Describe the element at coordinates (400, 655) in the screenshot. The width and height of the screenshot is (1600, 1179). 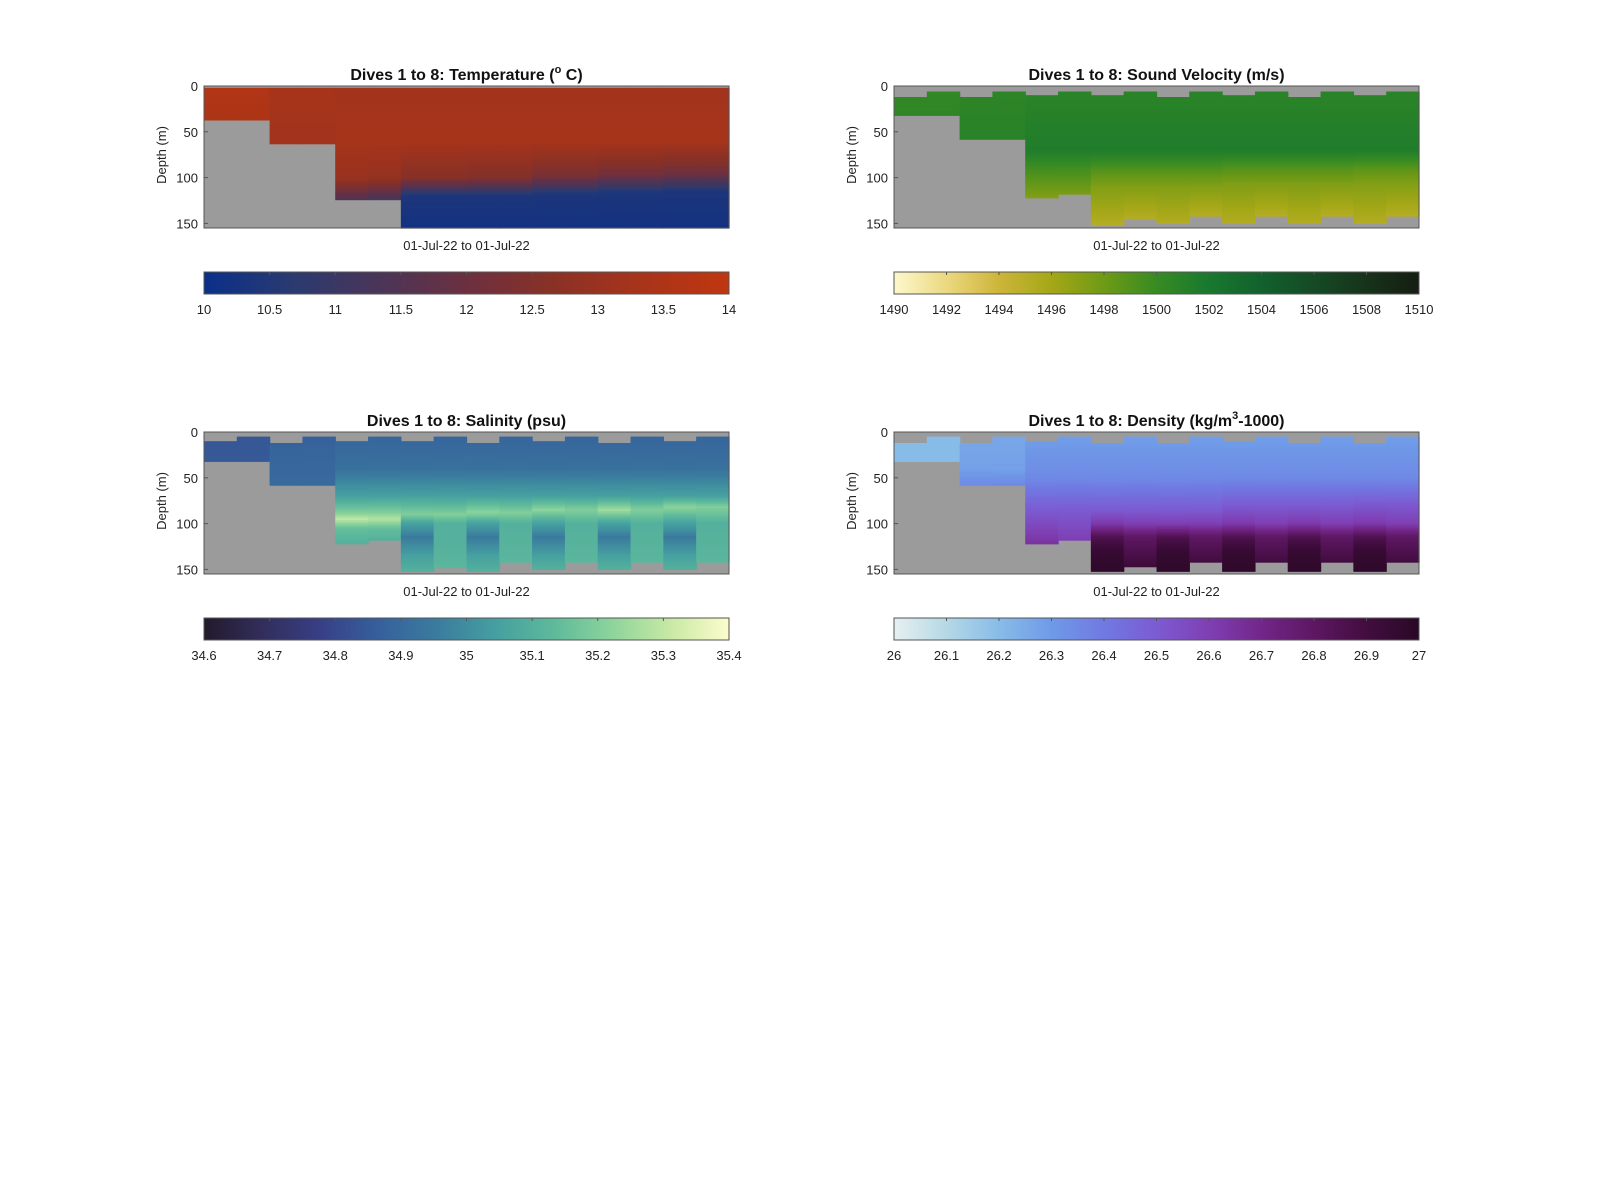
I see `colorbar-tick-label: 34.9` at that location.